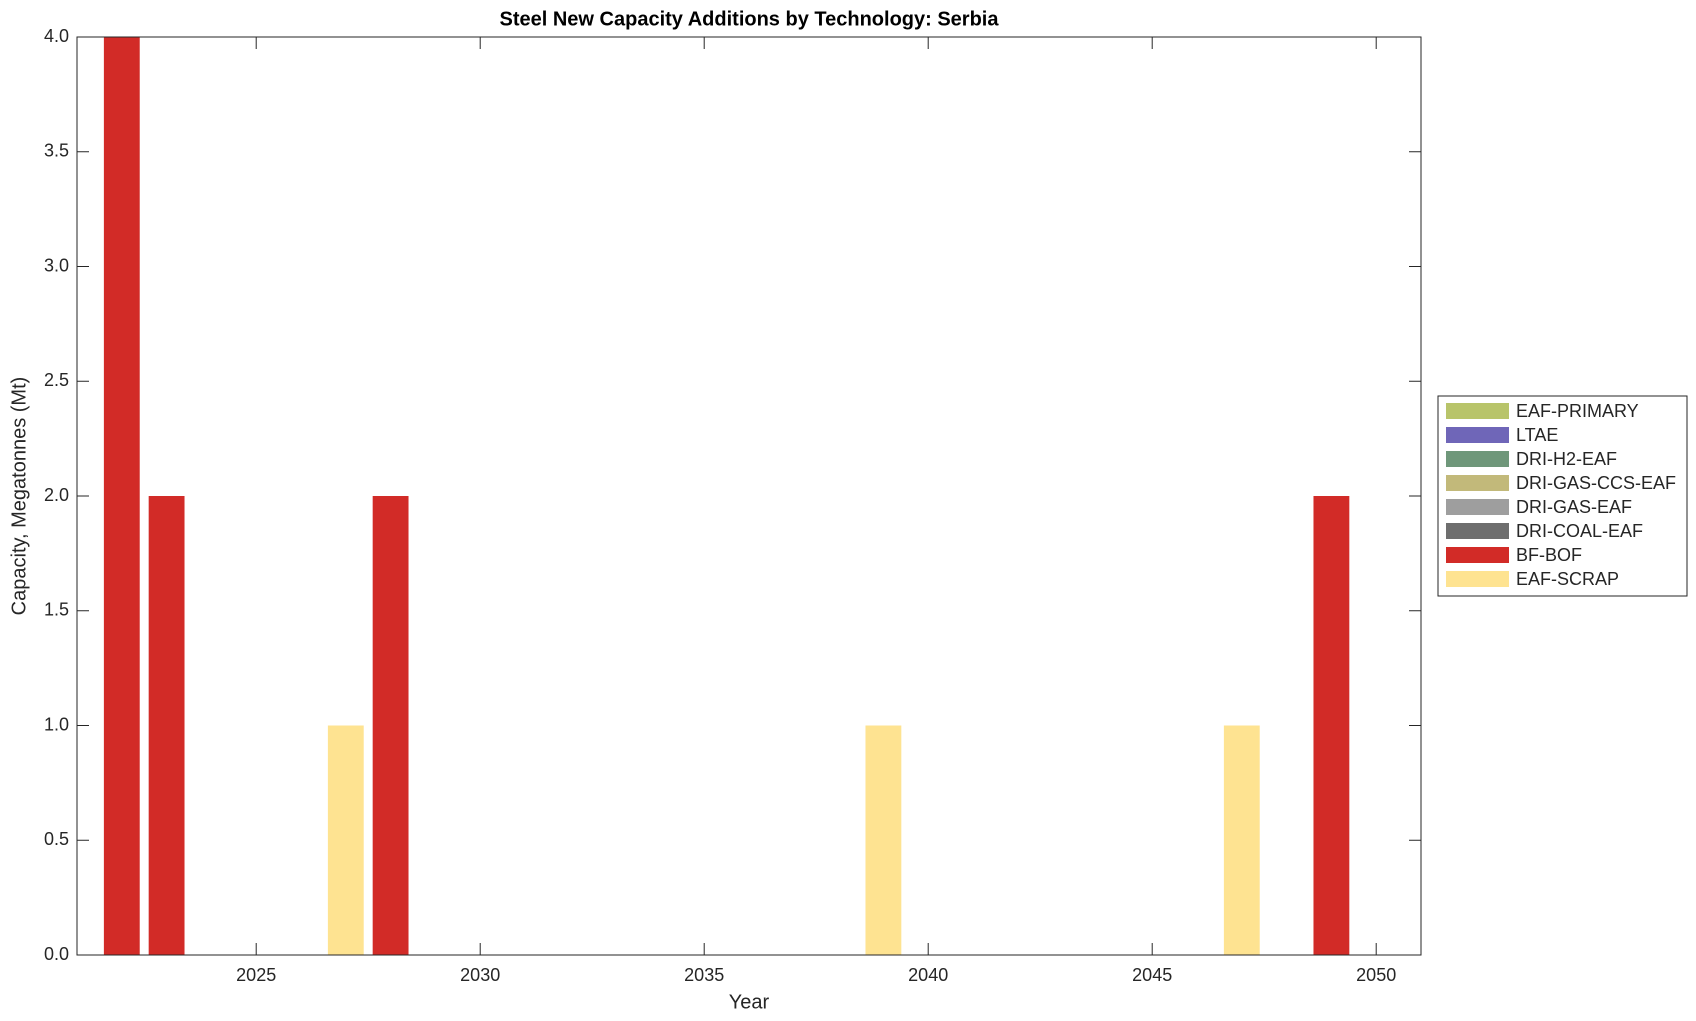 This screenshot has height=1021, width=1696. What do you see at coordinates (256, 975) in the screenshot?
I see `x-tick-label: 2025` at bounding box center [256, 975].